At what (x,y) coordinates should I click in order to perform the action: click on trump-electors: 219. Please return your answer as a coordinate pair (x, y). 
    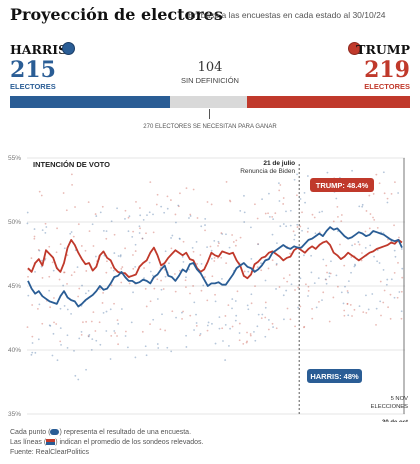
    Looking at the image, I should click on (387, 70).